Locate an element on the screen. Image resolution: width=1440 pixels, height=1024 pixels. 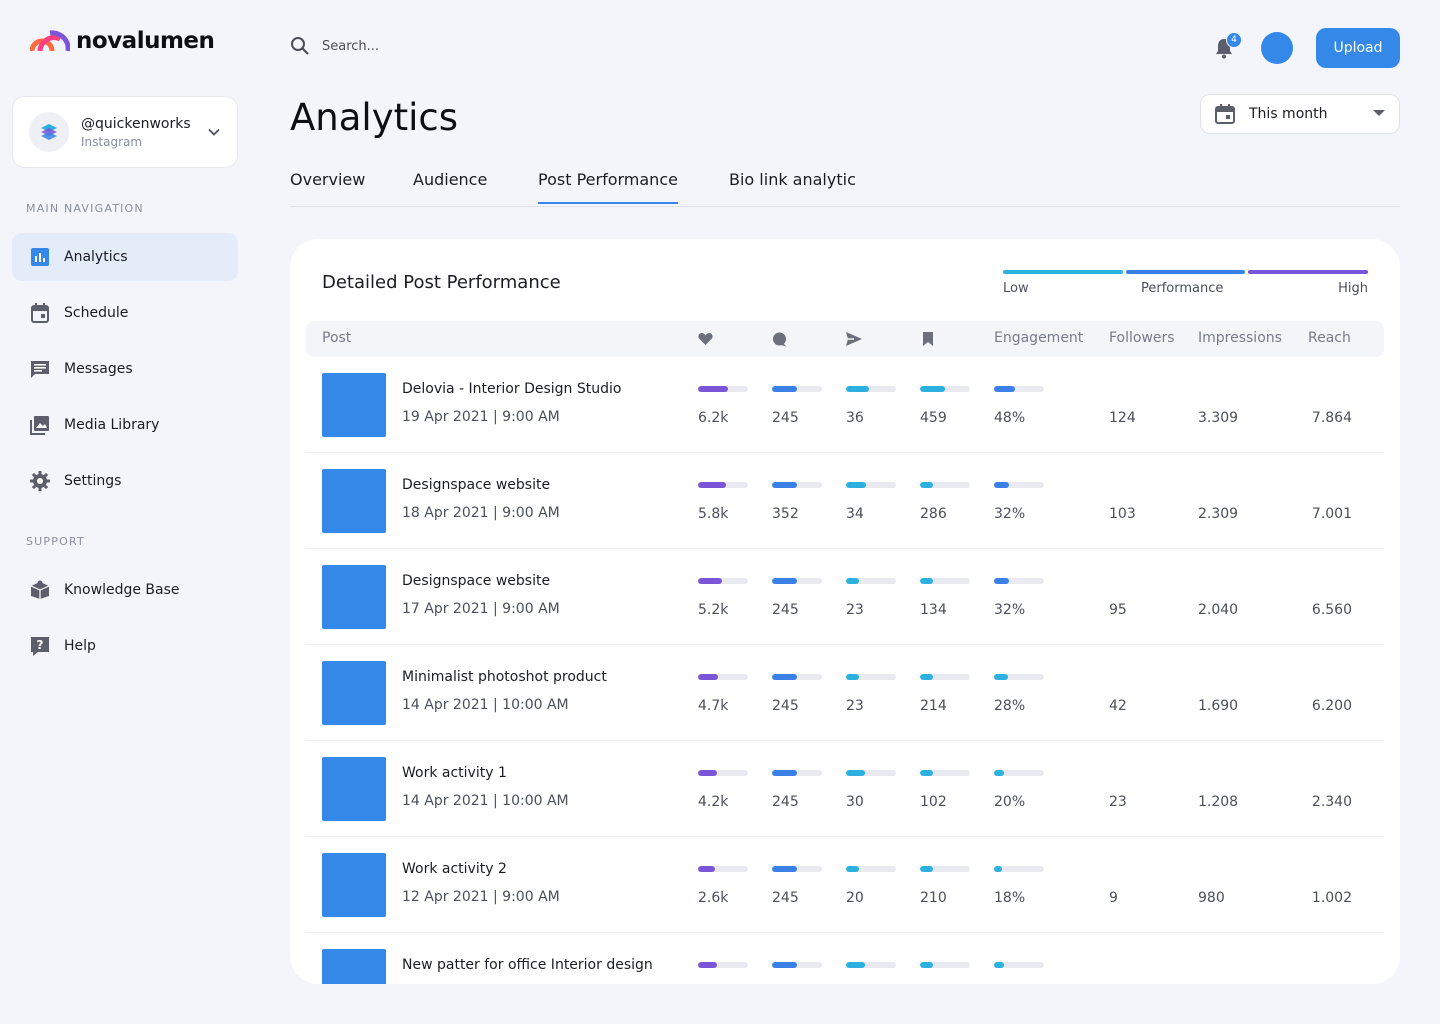
impressions-value: 2.040 is located at coordinates (1218, 610).